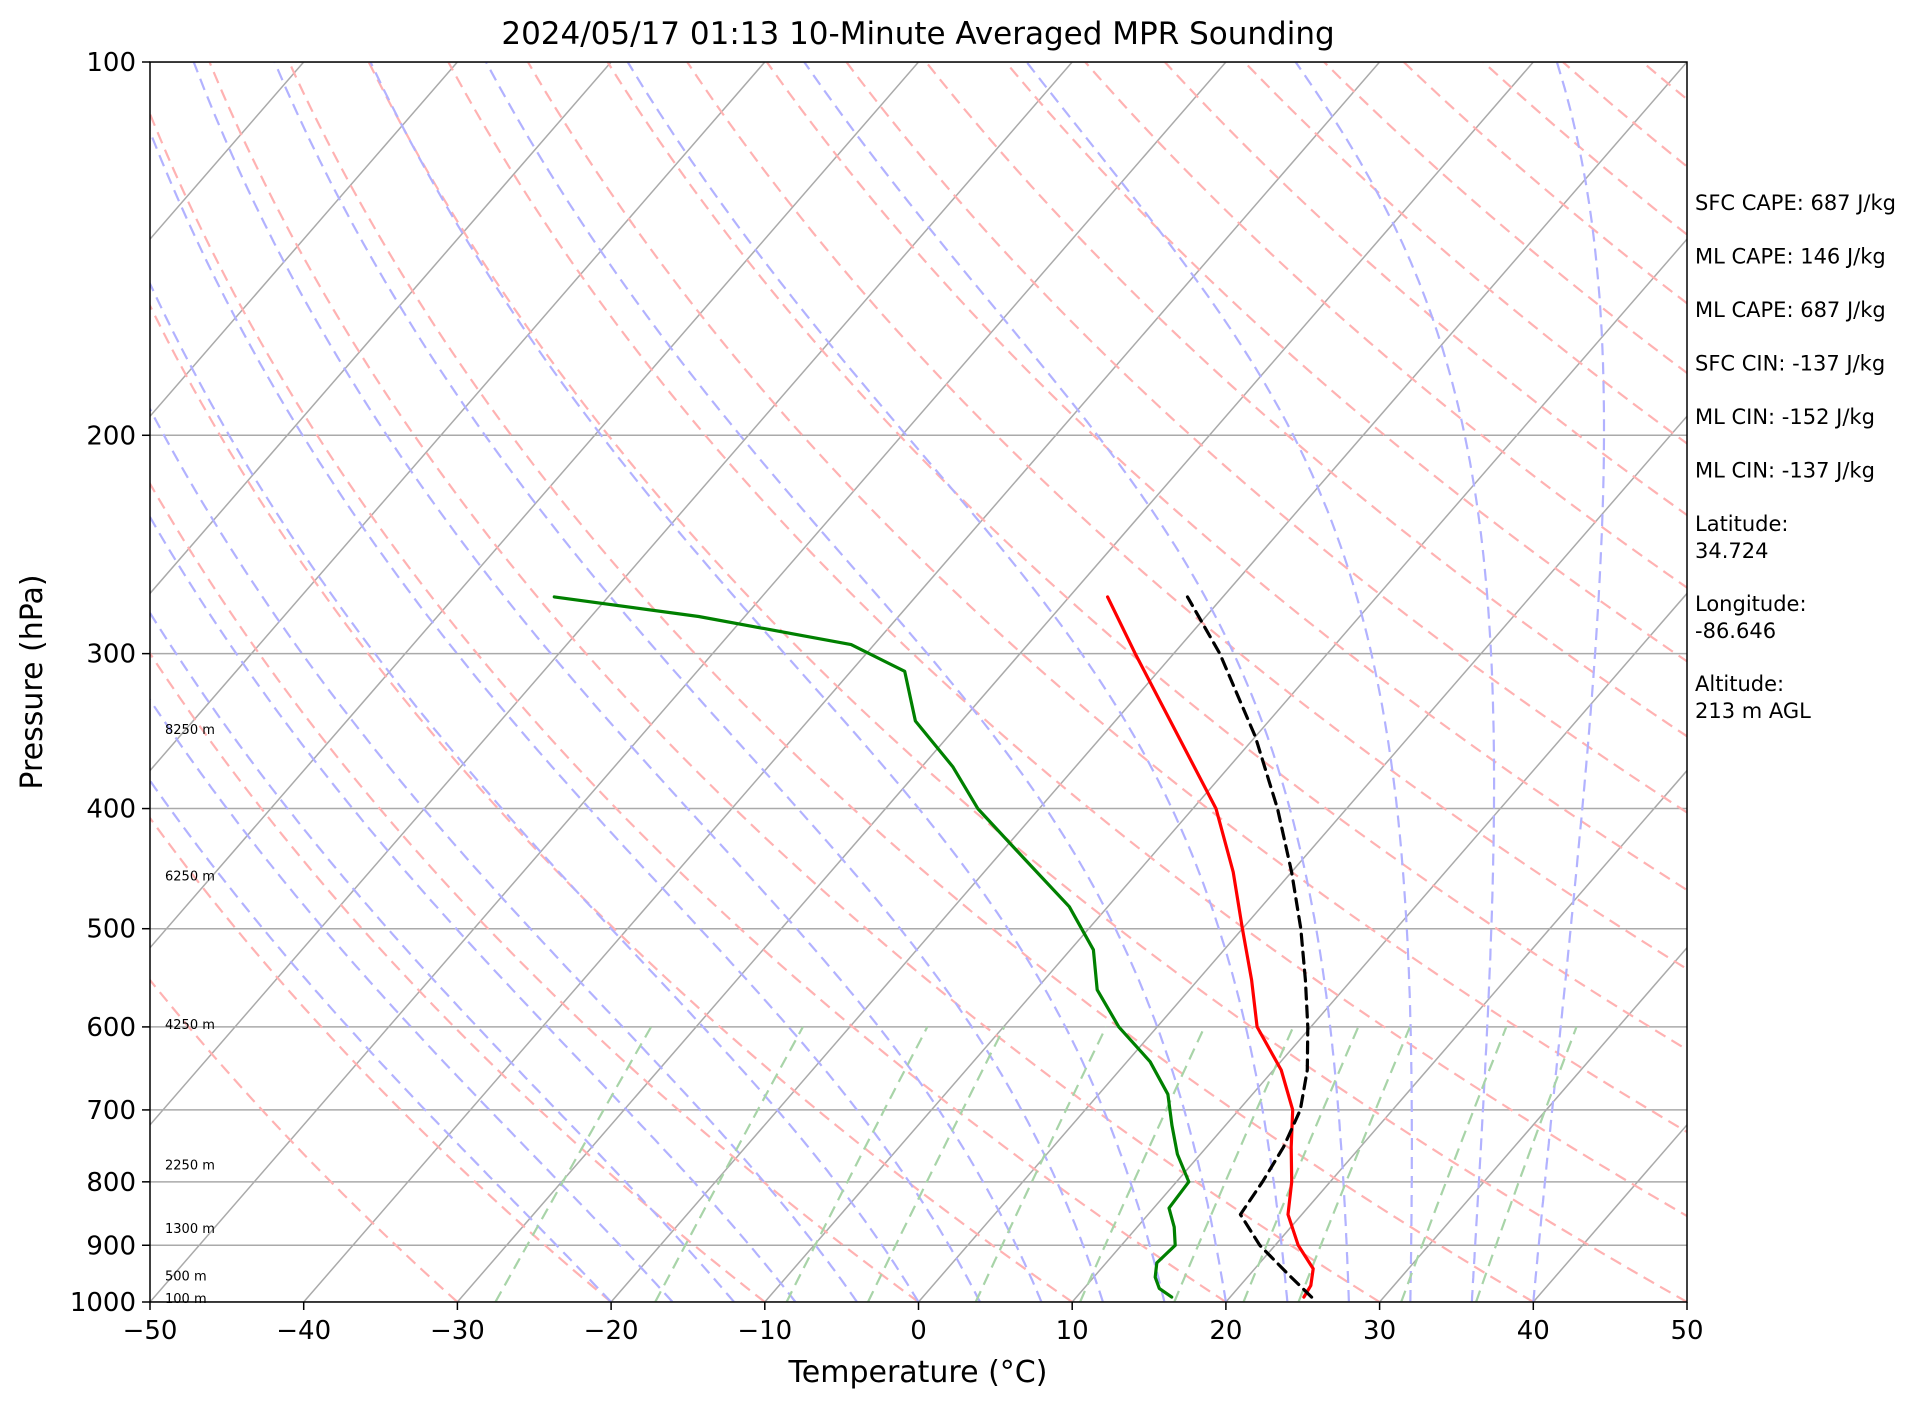 The width and height of the screenshot is (1921, 1406). I want to click on height-label: 8250 m, so click(190, 730).